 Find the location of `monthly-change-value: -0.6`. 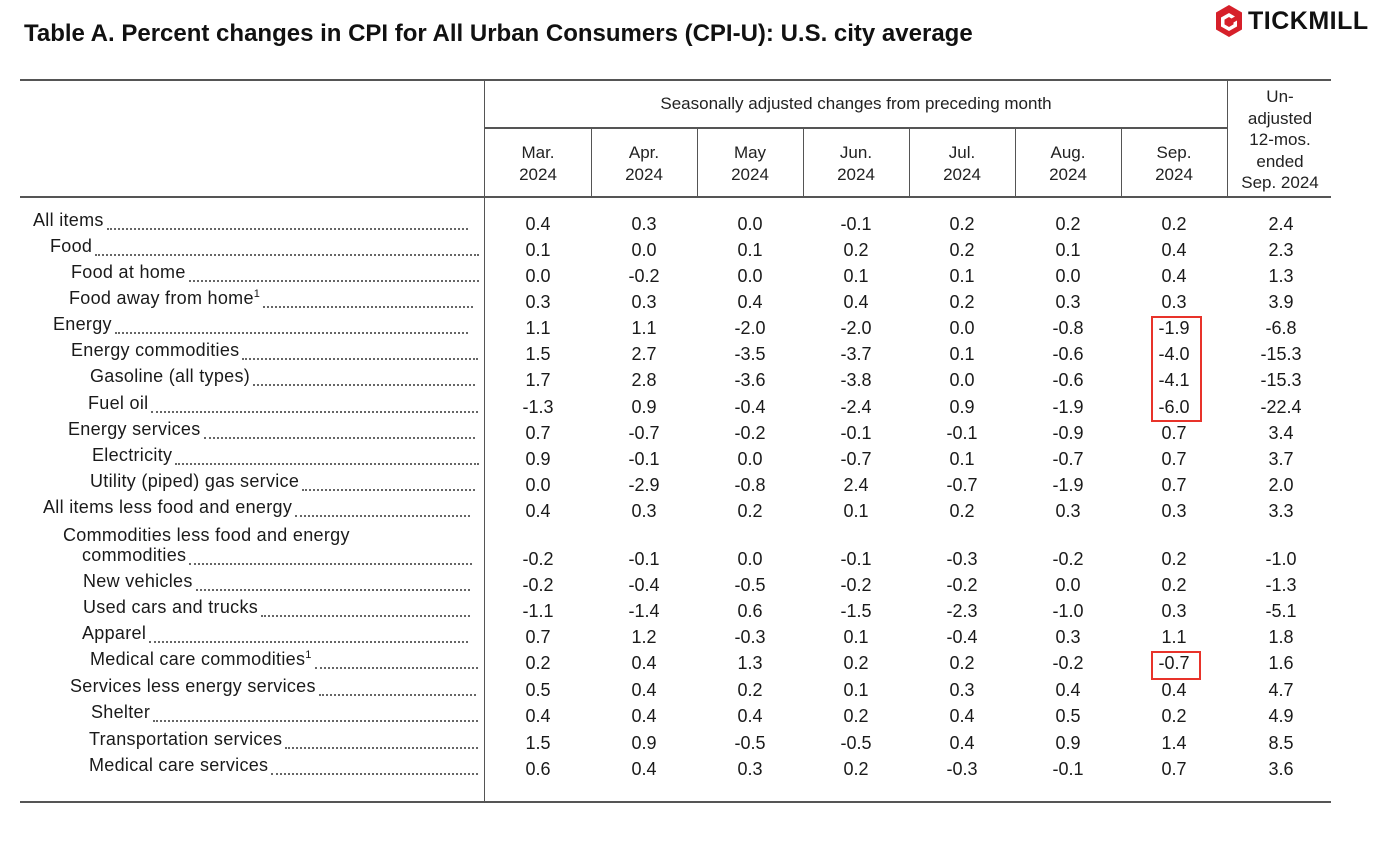

monthly-change-value: -0.6 is located at coordinates (1068, 380).